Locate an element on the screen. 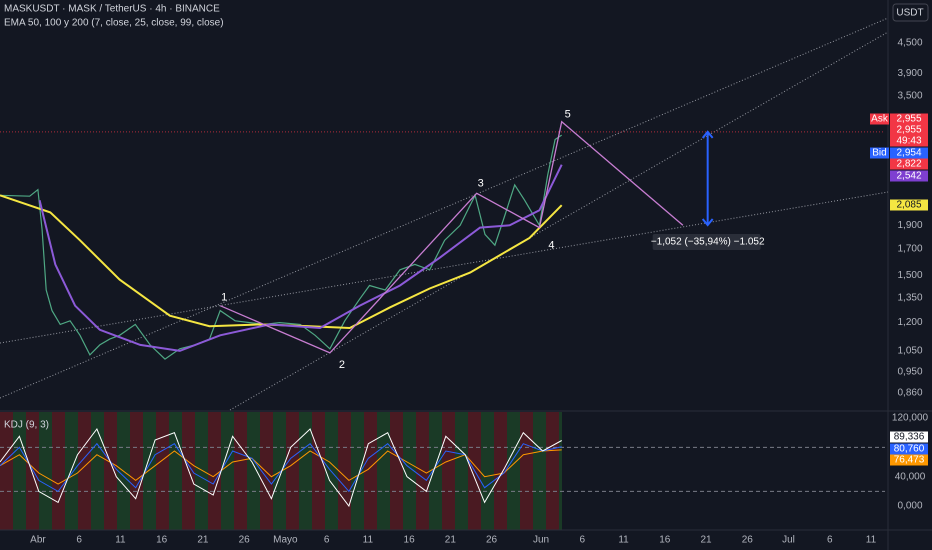 The width and height of the screenshot is (932, 550). price-badge-label: 2,542 is located at coordinates (908, 176).